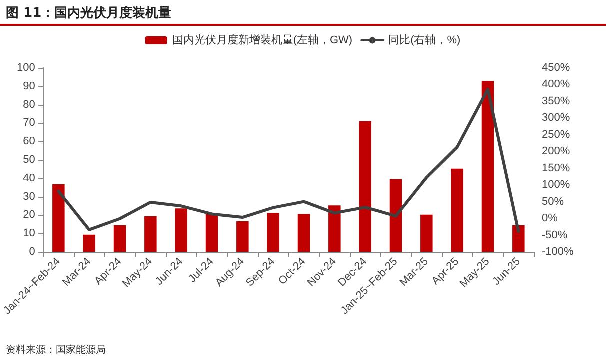 The image size is (606, 362). Describe the element at coordinates (555, 235) in the screenshot. I see `y2-tick-label: -50%` at that location.